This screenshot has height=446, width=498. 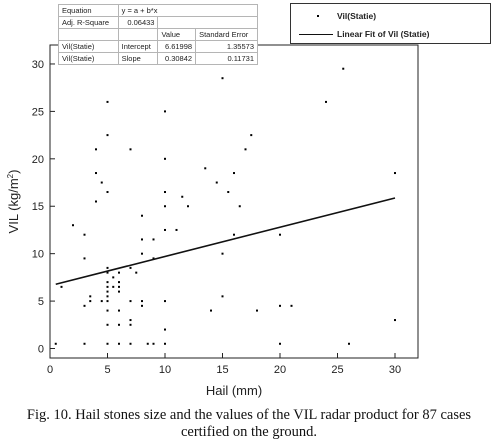 I want to click on legend-label: Linear Fit of Vil (Statie), so click(x=383, y=34).